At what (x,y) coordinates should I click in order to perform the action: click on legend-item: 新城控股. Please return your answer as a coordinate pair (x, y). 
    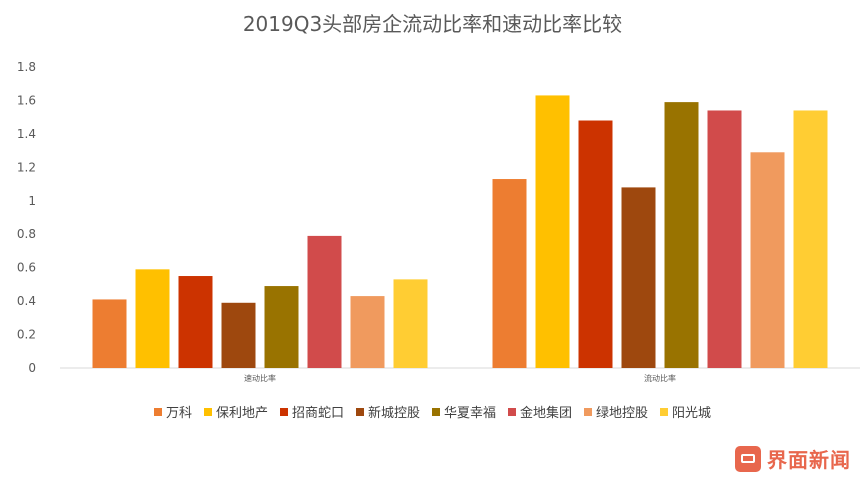
    Looking at the image, I should click on (387, 411).